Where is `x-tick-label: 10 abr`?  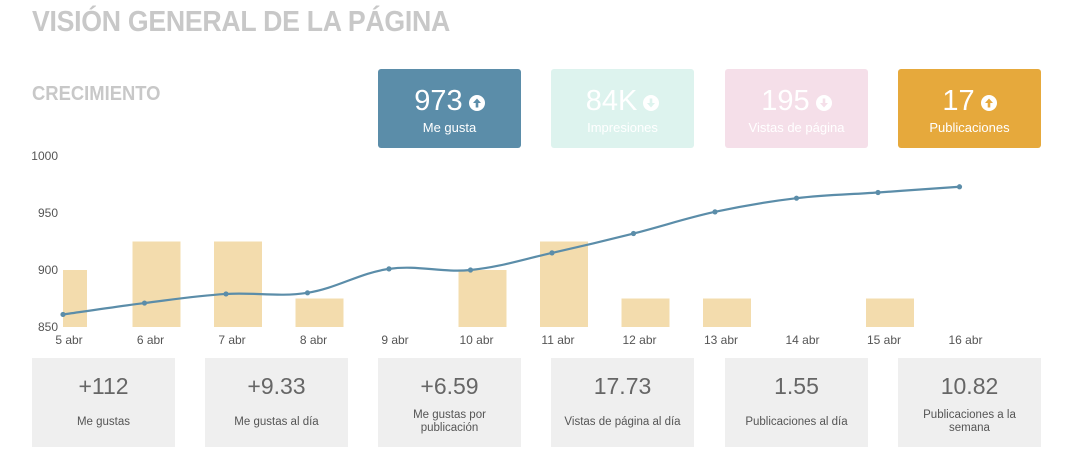 x-tick-label: 10 abr is located at coordinates (476, 340).